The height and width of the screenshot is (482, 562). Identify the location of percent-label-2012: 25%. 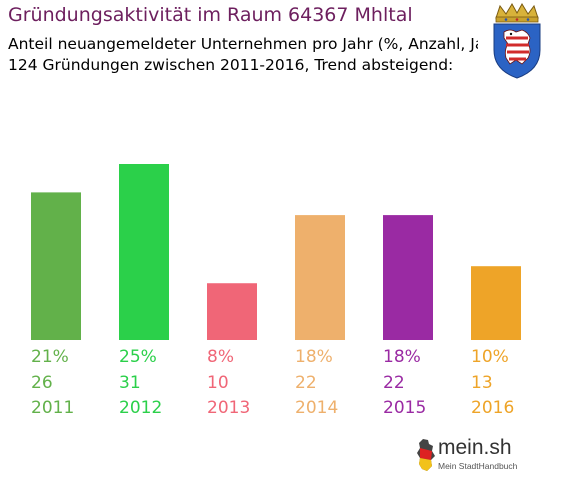
(138, 357).